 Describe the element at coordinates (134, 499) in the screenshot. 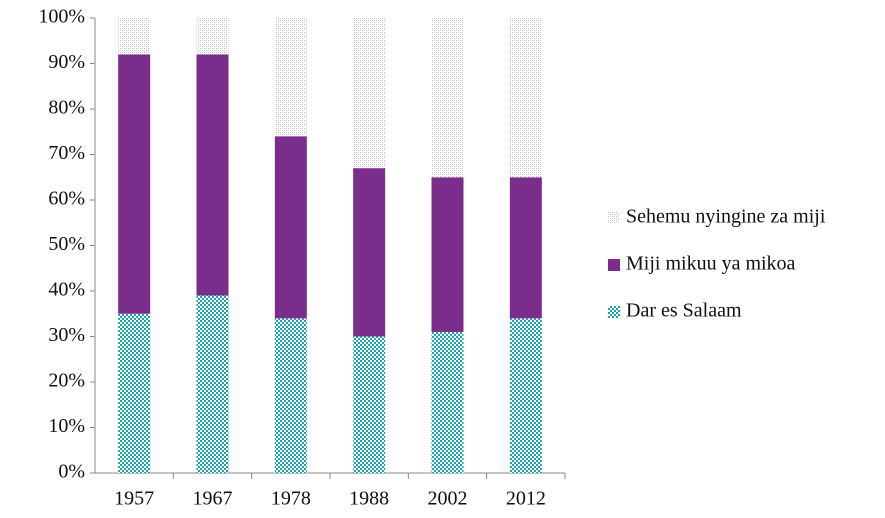

I see `x-tick-label: 1957` at that location.